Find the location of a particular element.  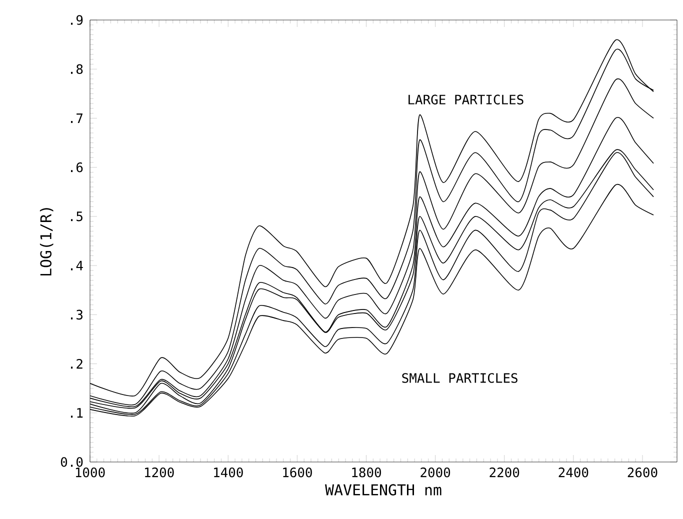

annotation: SMALL PARTICLES is located at coordinates (460, 378).